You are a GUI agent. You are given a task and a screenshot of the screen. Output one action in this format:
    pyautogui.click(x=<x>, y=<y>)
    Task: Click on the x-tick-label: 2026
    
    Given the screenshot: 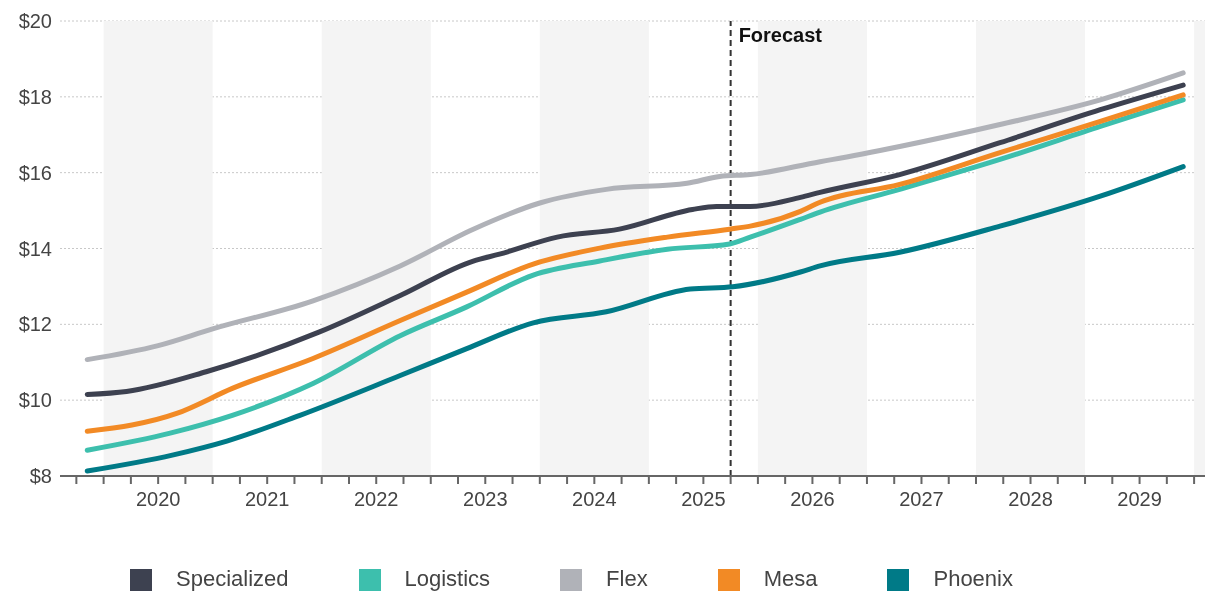 What is the action you would take?
    pyautogui.click(x=812, y=499)
    